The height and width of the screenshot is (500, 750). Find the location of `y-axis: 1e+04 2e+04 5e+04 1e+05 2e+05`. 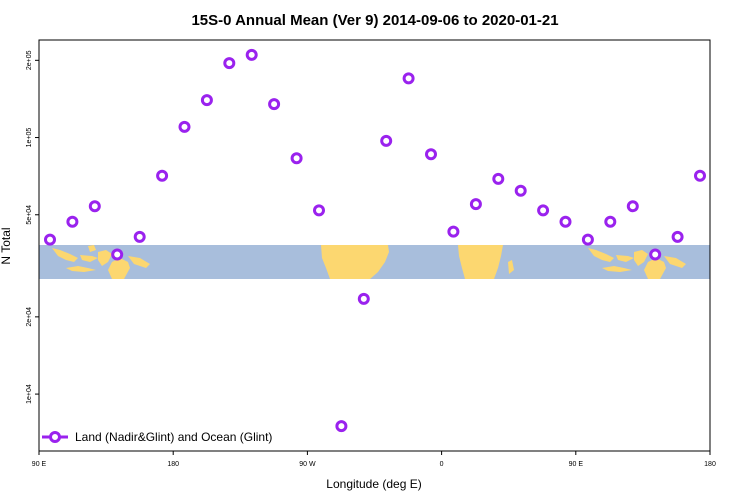

y-axis: 1e+04 2e+04 5e+04 1e+05 2e+05 is located at coordinates (32, 227).